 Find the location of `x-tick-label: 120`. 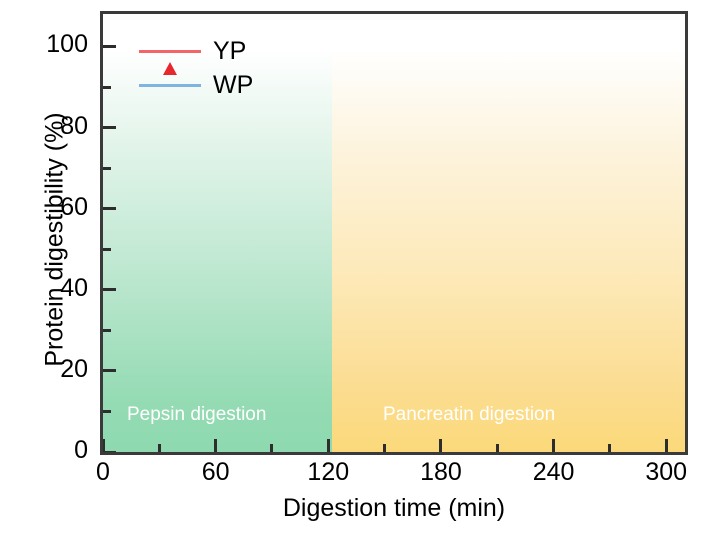

x-tick-label: 120 is located at coordinates (328, 472).